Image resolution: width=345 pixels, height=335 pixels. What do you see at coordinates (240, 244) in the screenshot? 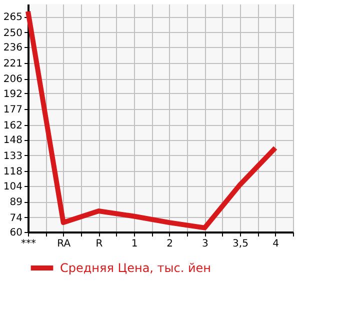
I see `x-tick-label: 3,5` at bounding box center [240, 244].